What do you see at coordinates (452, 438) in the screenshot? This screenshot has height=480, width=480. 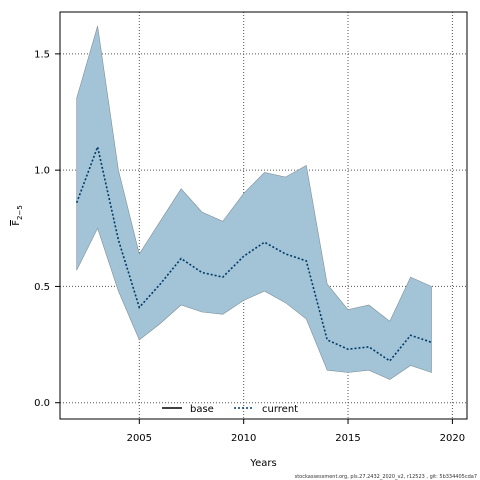 I see `x-tick-label-3: 2020` at bounding box center [452, 438].